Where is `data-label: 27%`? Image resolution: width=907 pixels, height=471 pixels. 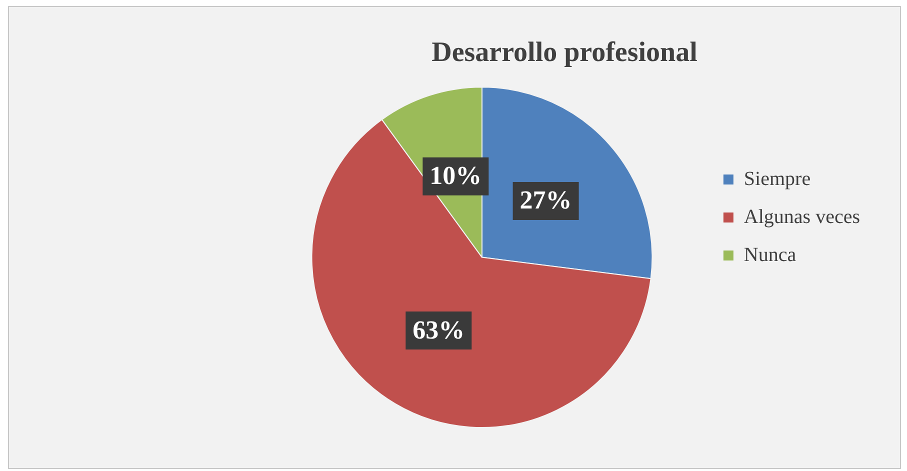 data-label: 27% is located at coordinates (546, 200).